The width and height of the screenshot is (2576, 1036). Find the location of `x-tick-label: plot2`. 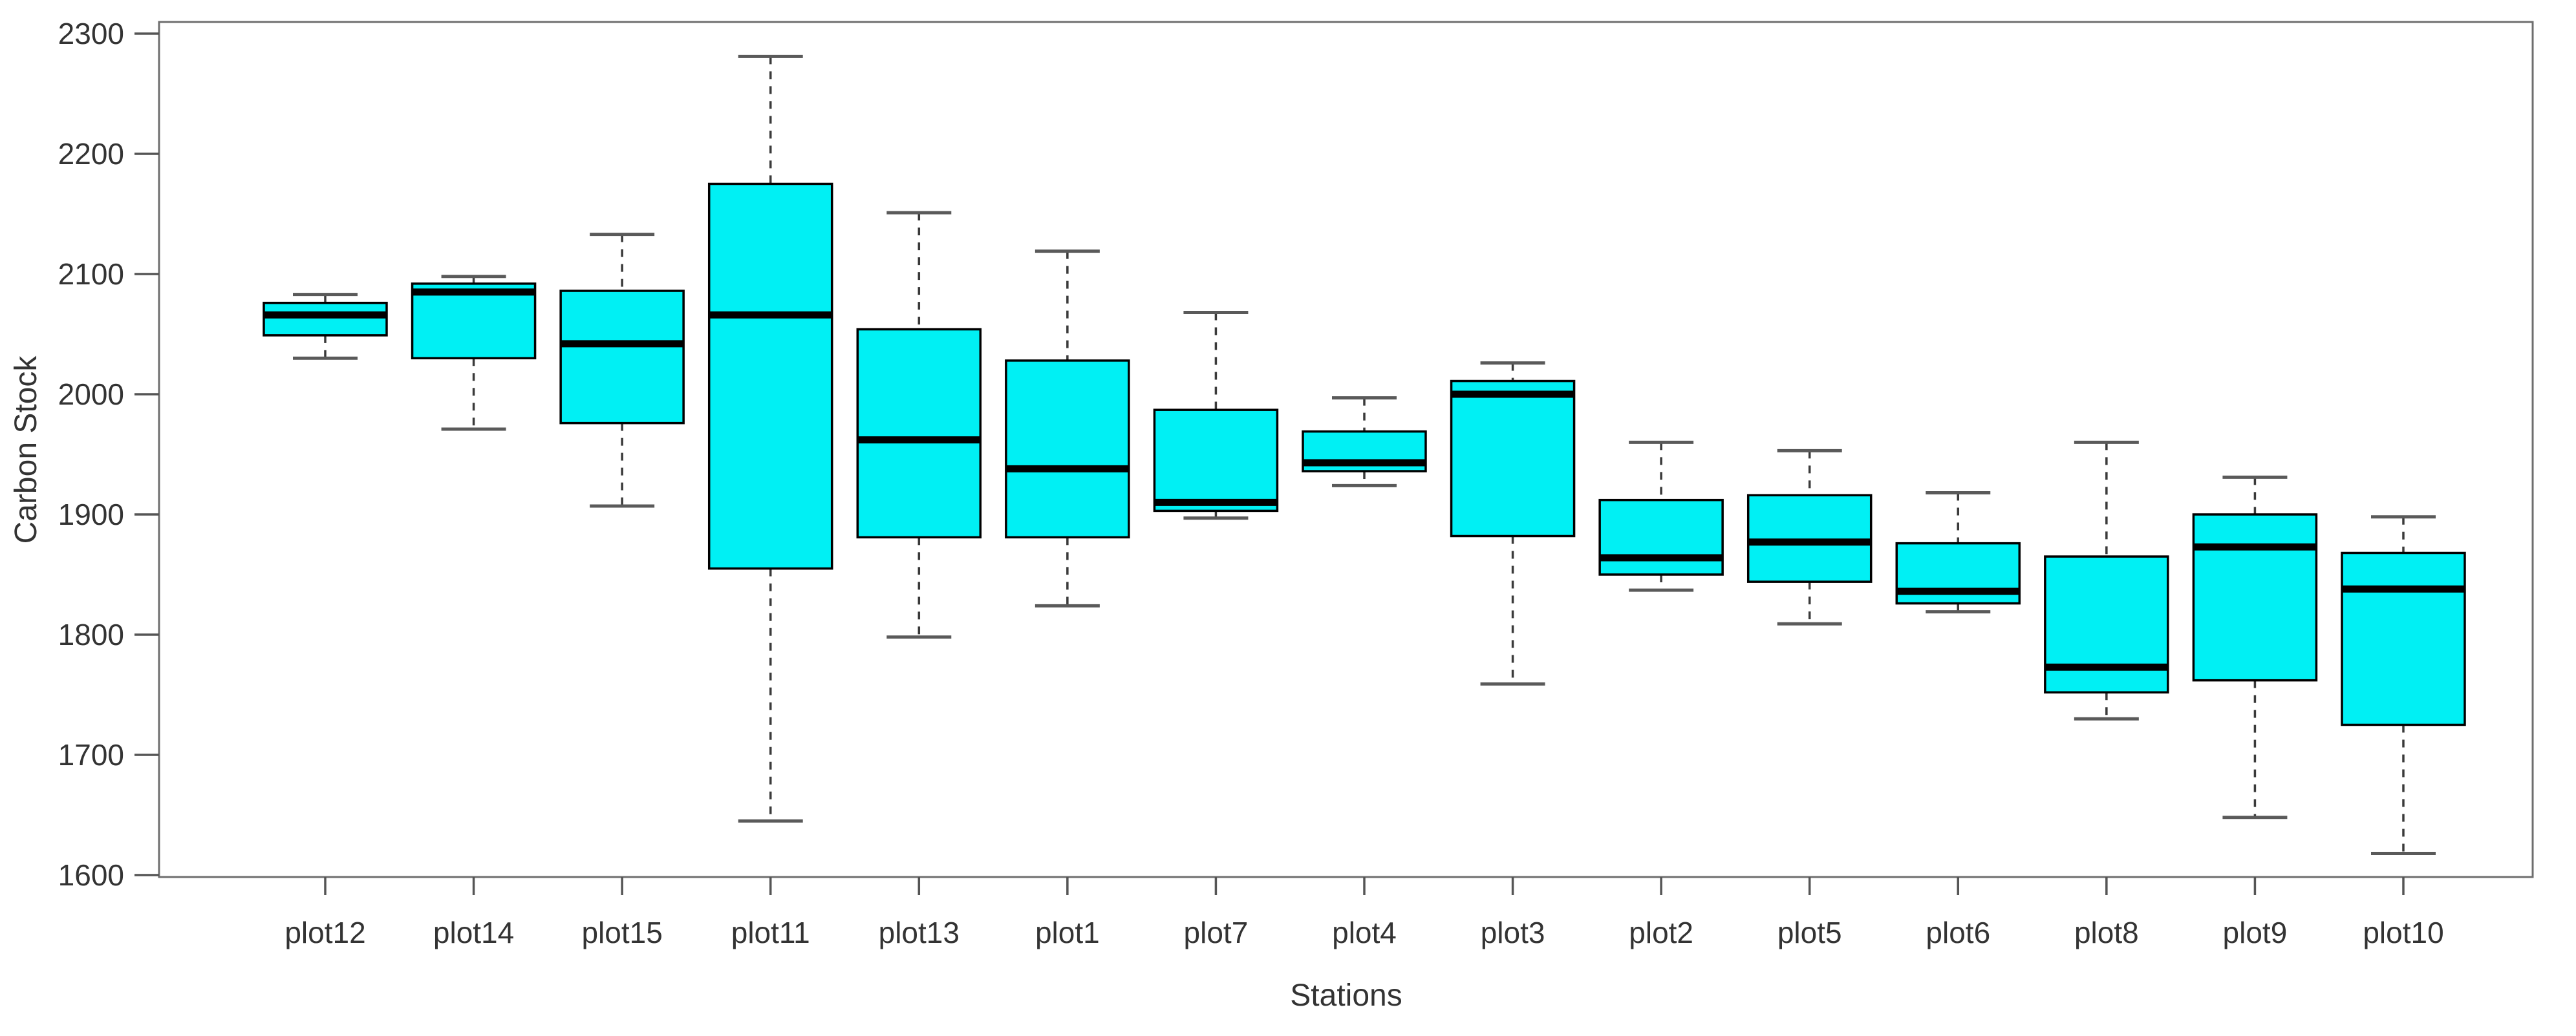

x-tick-label: plot2 is located at coordinates (1661, 932).